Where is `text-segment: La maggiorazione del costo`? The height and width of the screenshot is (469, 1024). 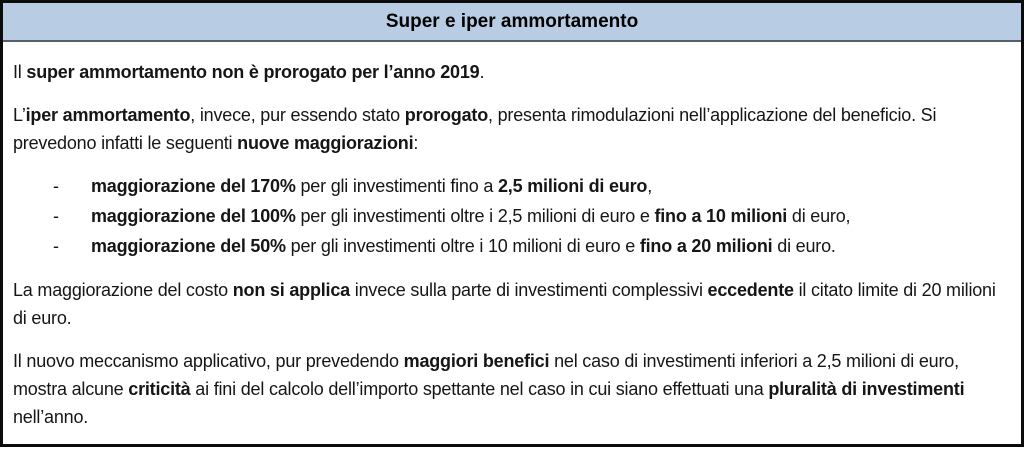
text-segment: La maggiorazione del costo is located at coordinates (123, 290).